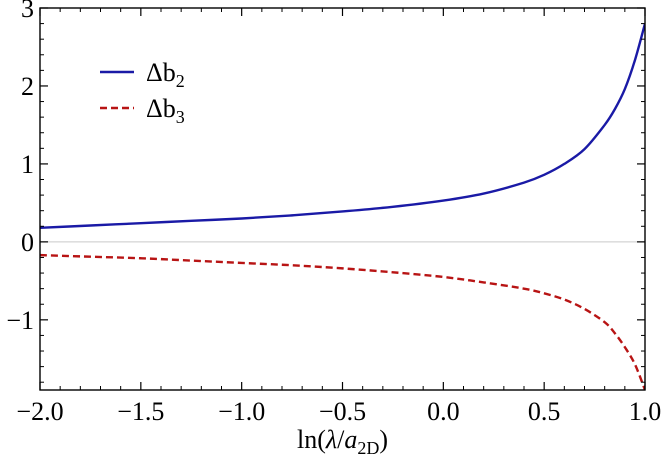 The width and height of the screenshot is (664, 460). What do you see at coordinates (368, 448) in the screenshot?
I see `x-axis-title-subscript: 2D` at bounding box center [368, 448].